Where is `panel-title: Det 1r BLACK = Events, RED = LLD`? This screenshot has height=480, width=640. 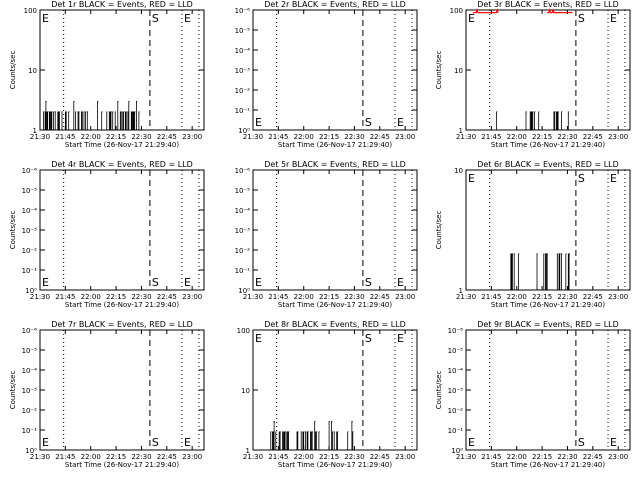 panel-title: Det 1r BLACK = Events, RED = LLD is located at coordinates (122, 4).